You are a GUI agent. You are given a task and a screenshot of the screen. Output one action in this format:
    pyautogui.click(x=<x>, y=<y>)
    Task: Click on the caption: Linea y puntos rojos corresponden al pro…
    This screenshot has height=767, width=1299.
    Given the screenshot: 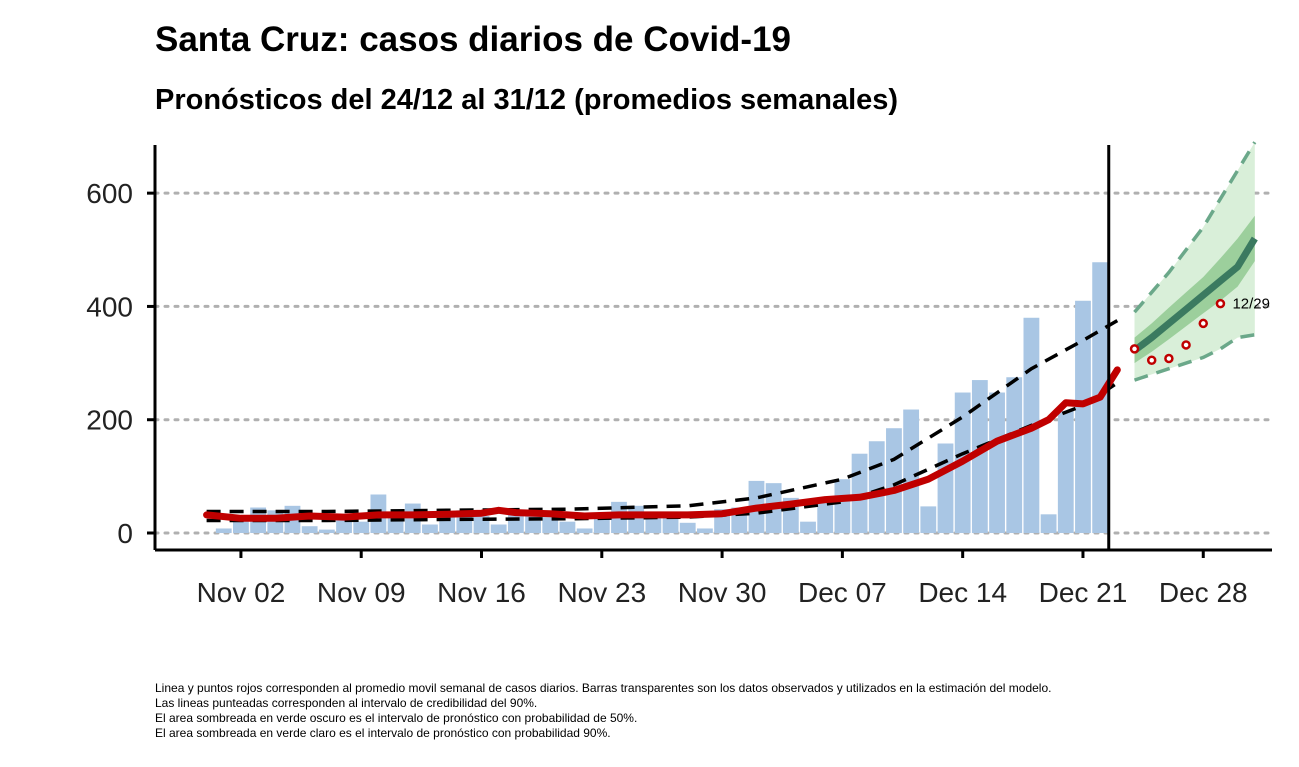 What is the action you would take?
    pyautogui.click(x=603, y=711)
    